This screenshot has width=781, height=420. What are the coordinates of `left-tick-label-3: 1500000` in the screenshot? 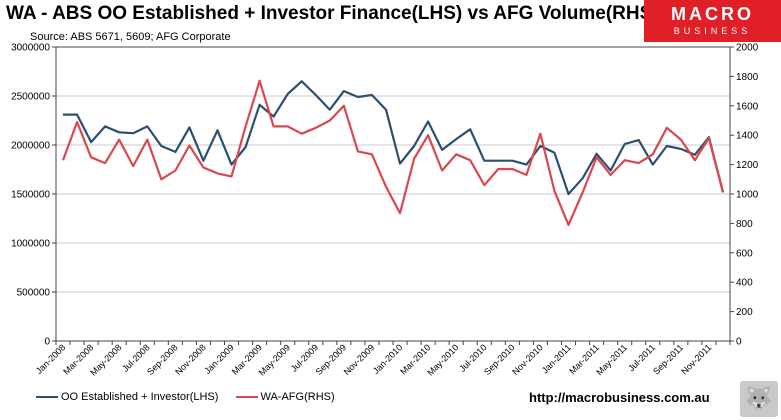 It's located at (30, 195).